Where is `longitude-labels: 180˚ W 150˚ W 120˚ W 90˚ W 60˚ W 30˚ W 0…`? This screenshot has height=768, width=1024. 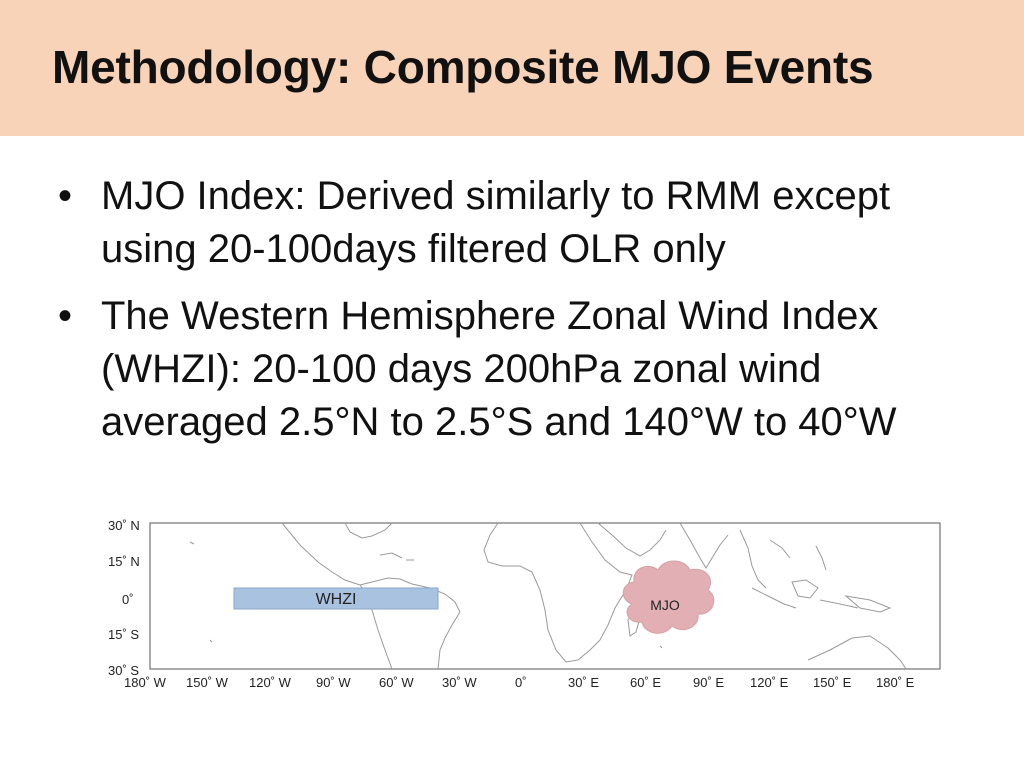
longitude-labels: 180˚ W 150˚ W 120˚ W 90˚ W 60˚ W 30˚ W 0… is located at coordinates (519, 682).